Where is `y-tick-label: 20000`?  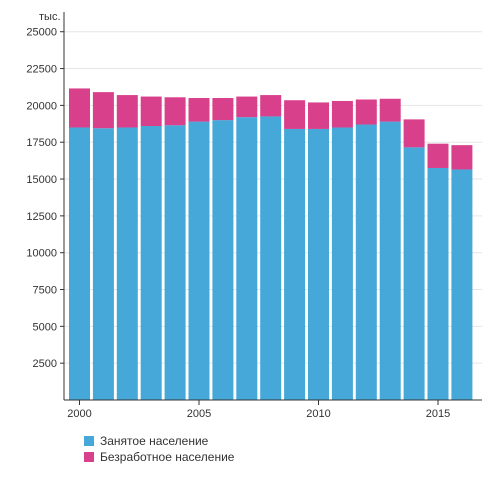 y-tick-label: 20000 is located at coordinates (41, 106).